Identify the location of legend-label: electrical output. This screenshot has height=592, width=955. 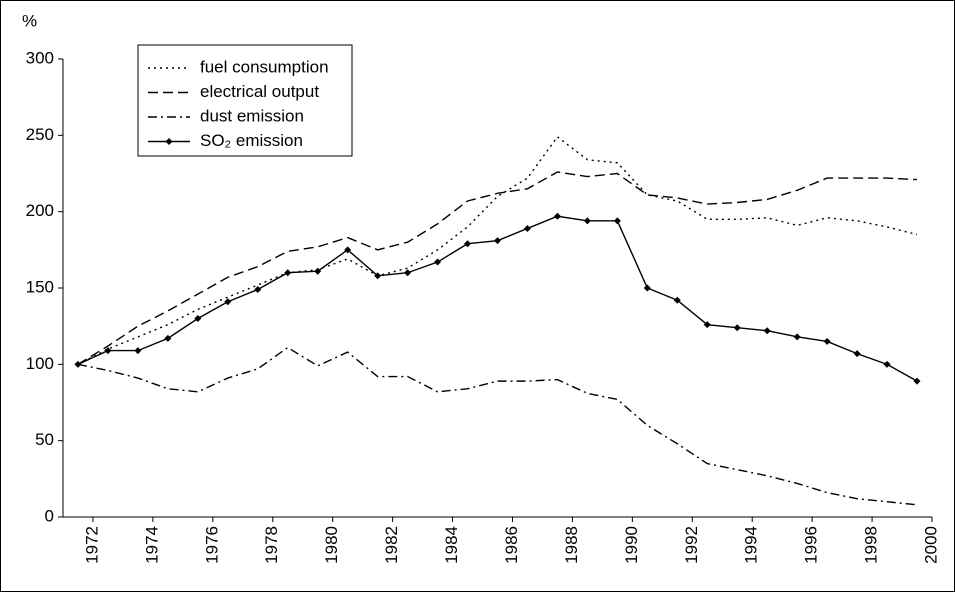
(259, 91).